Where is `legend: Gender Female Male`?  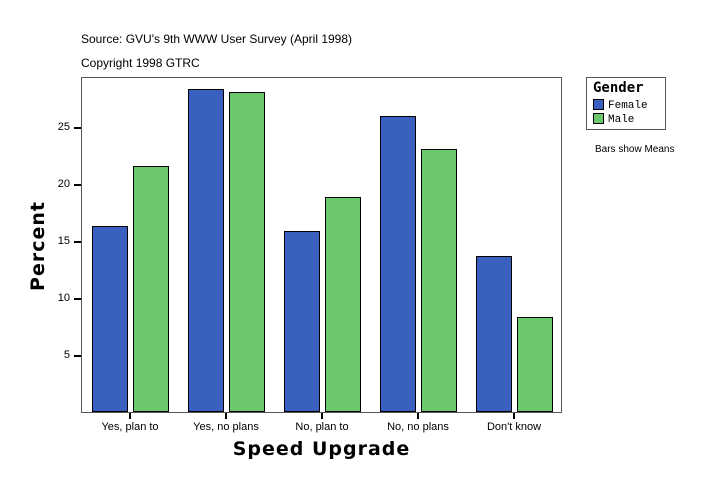 legend: Gender Female Male is located at coordinates (626, 103).